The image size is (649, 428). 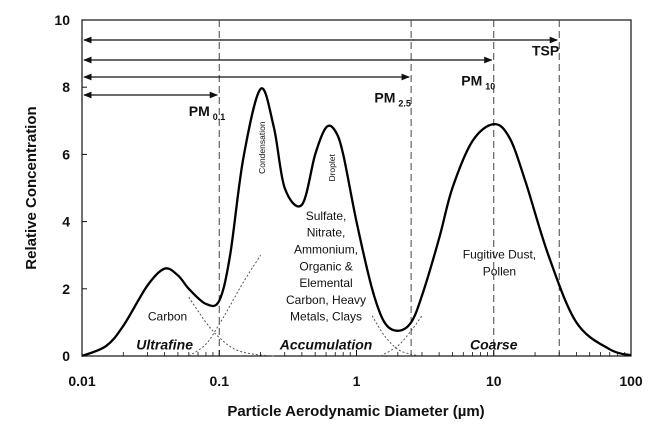 I want to click on annotation-droplet: Droplet, so click(x=332, y=168).